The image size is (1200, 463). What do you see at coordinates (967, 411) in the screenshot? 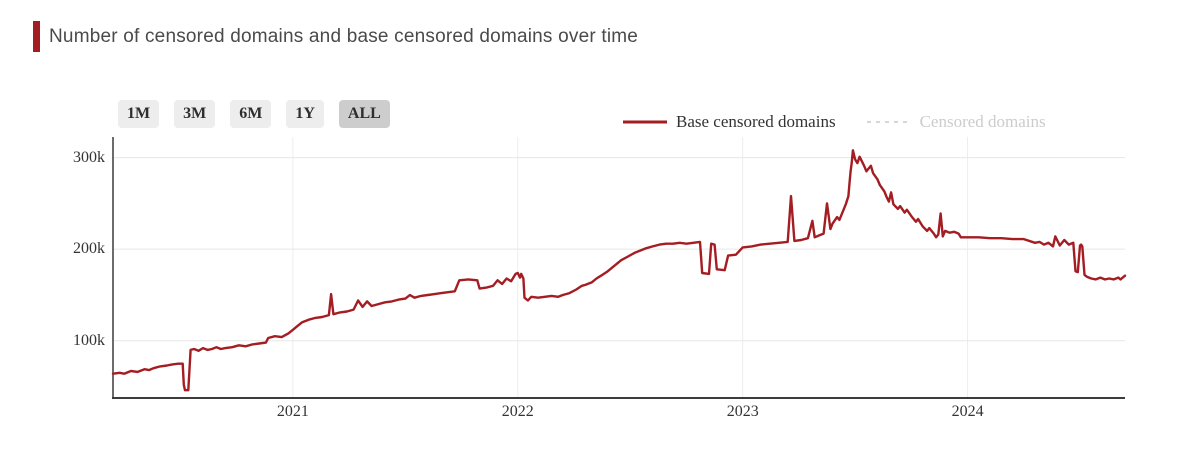
I see `x-axis-tick-label: 2024` at bounding box center [967, 411].